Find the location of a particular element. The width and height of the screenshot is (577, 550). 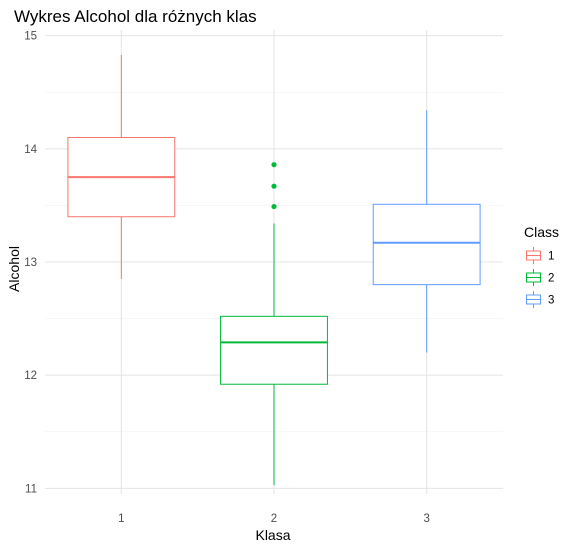

chart-title: Wykres Alcohol dla różnych klas is located at coordinates (135, 16).